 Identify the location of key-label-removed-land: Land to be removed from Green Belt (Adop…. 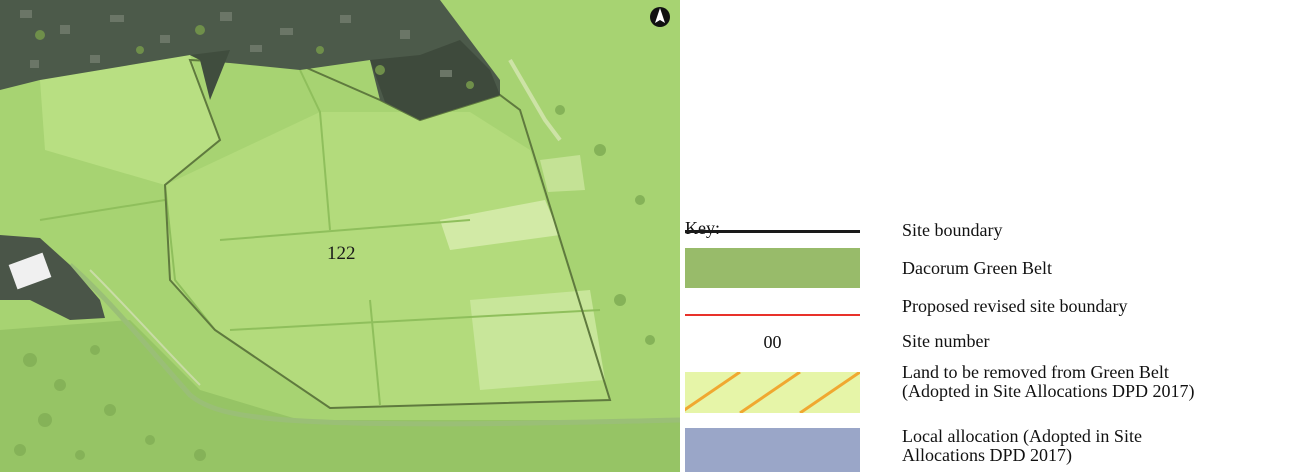
(1048, 382).